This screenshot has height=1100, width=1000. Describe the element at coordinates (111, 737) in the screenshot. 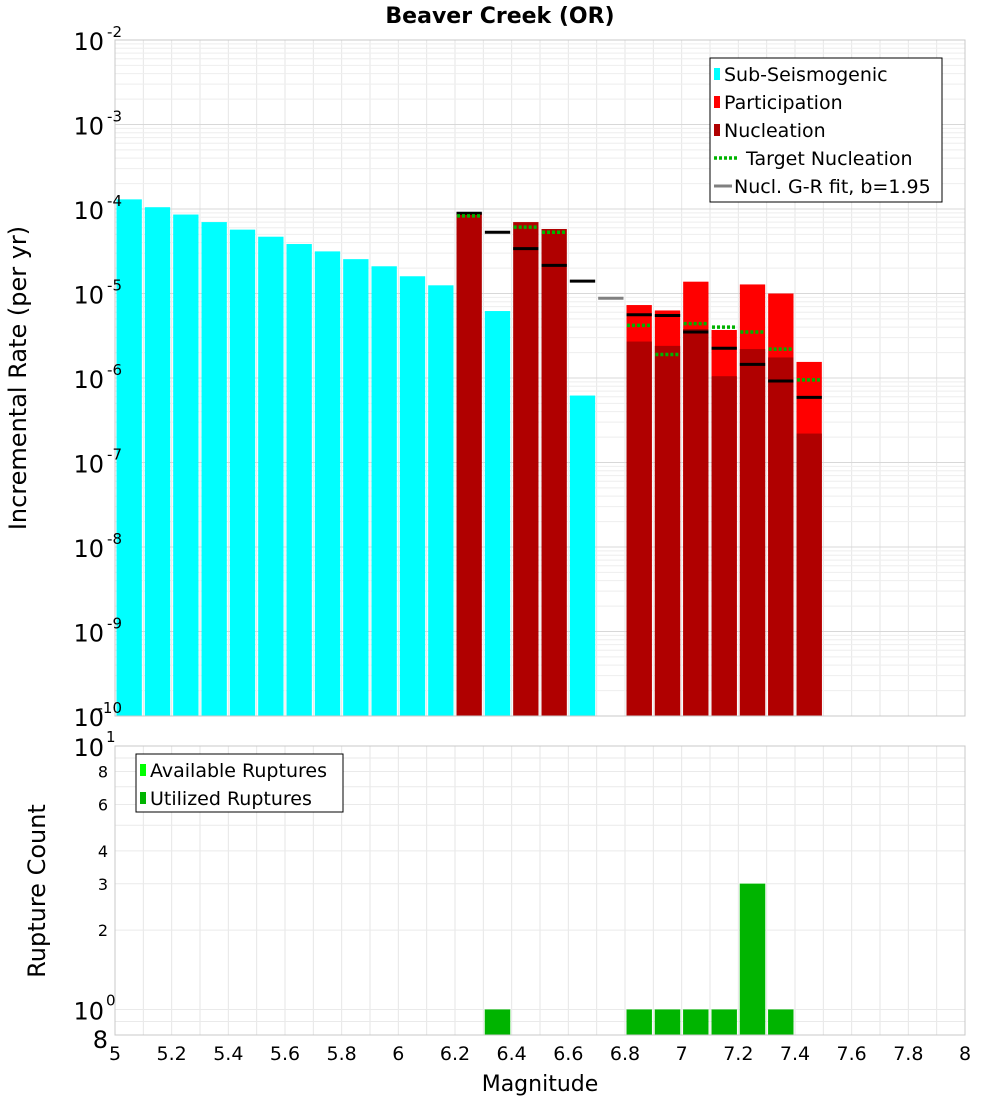

I see `count-tick-exponent: 1` at that location.